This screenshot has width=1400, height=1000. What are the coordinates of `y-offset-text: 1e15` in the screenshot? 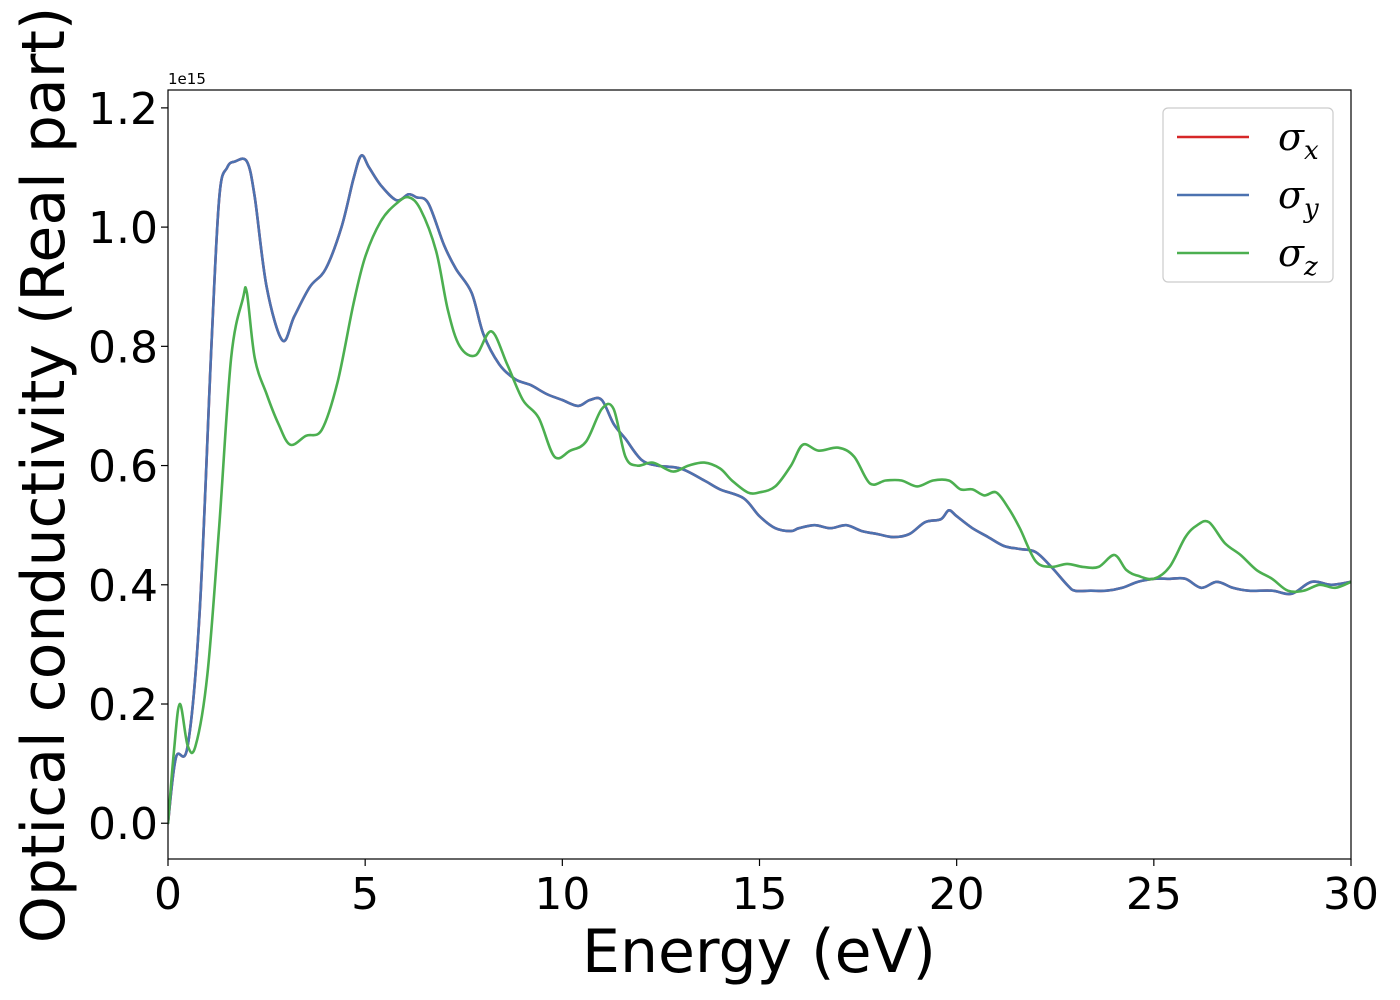 It's located at (187, 79).